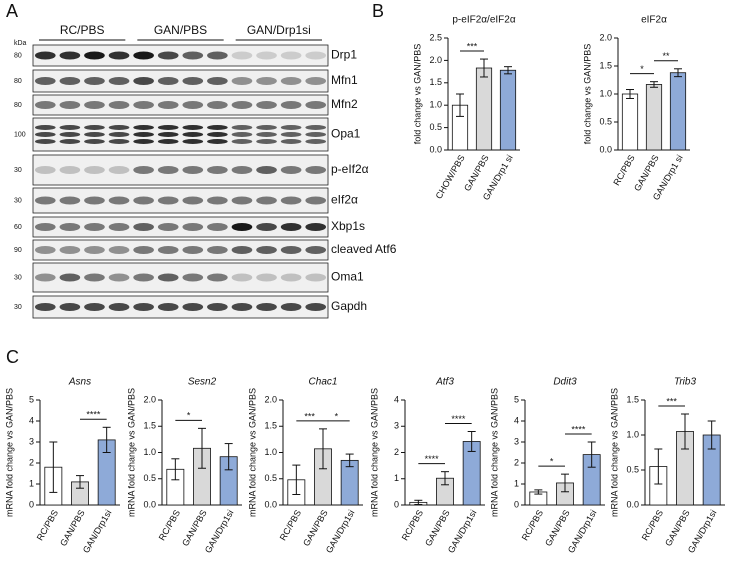  I want to click on chart-title: Trib3, so click(685, 382).